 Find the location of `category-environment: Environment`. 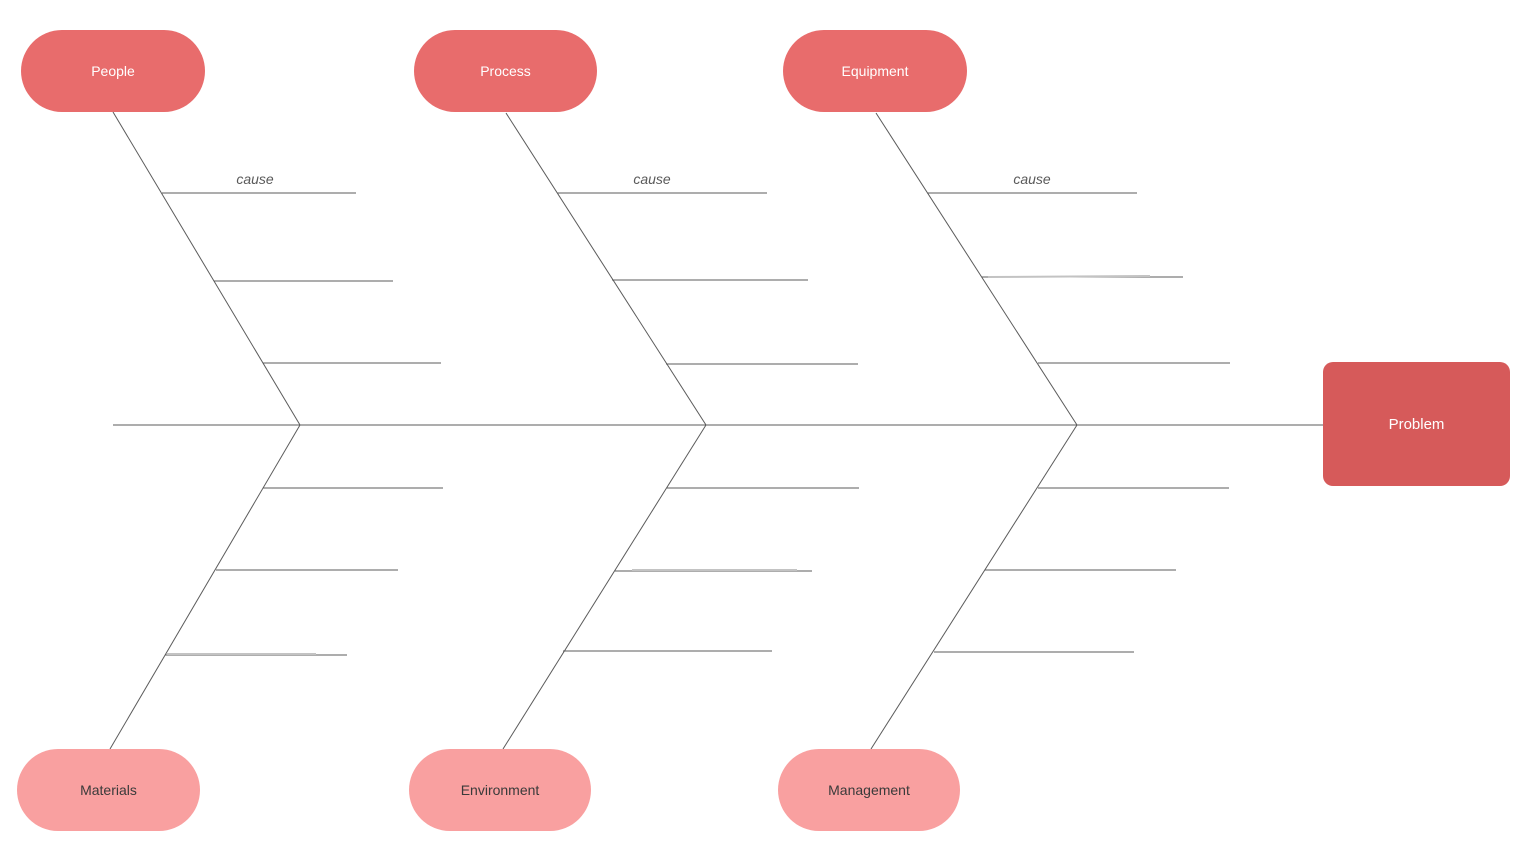

category-environment: Environment is located at coordinates (500, 790).